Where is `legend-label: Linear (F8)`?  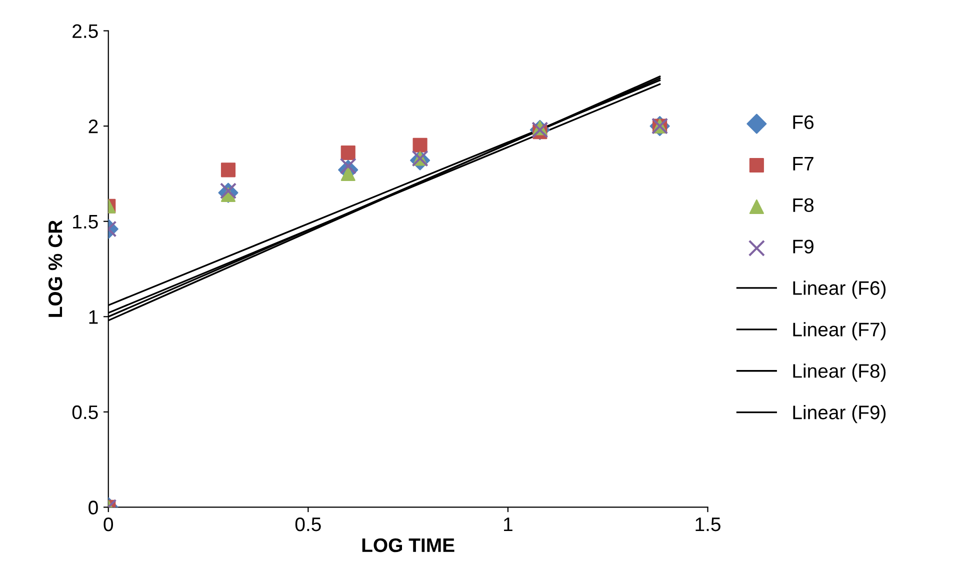 legend-label: Linear (F8) is located at coordinates (839, 373).